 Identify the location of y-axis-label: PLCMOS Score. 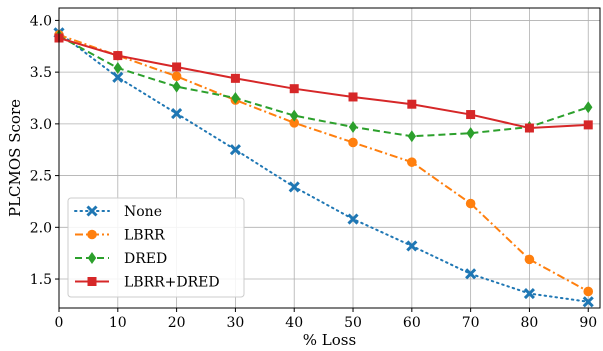
(15, 158).